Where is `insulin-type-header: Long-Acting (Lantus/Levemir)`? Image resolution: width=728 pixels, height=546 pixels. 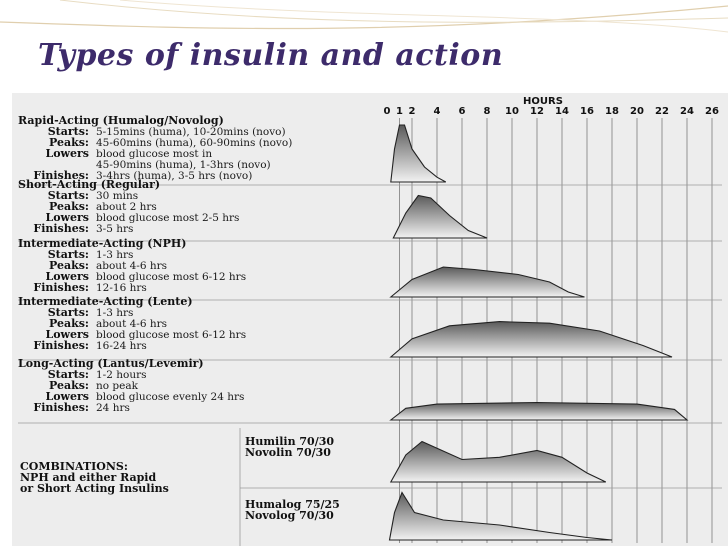
insulin-type-header: Long-Acting (Lantus/Levemir) is located at coordinates (111, 363).